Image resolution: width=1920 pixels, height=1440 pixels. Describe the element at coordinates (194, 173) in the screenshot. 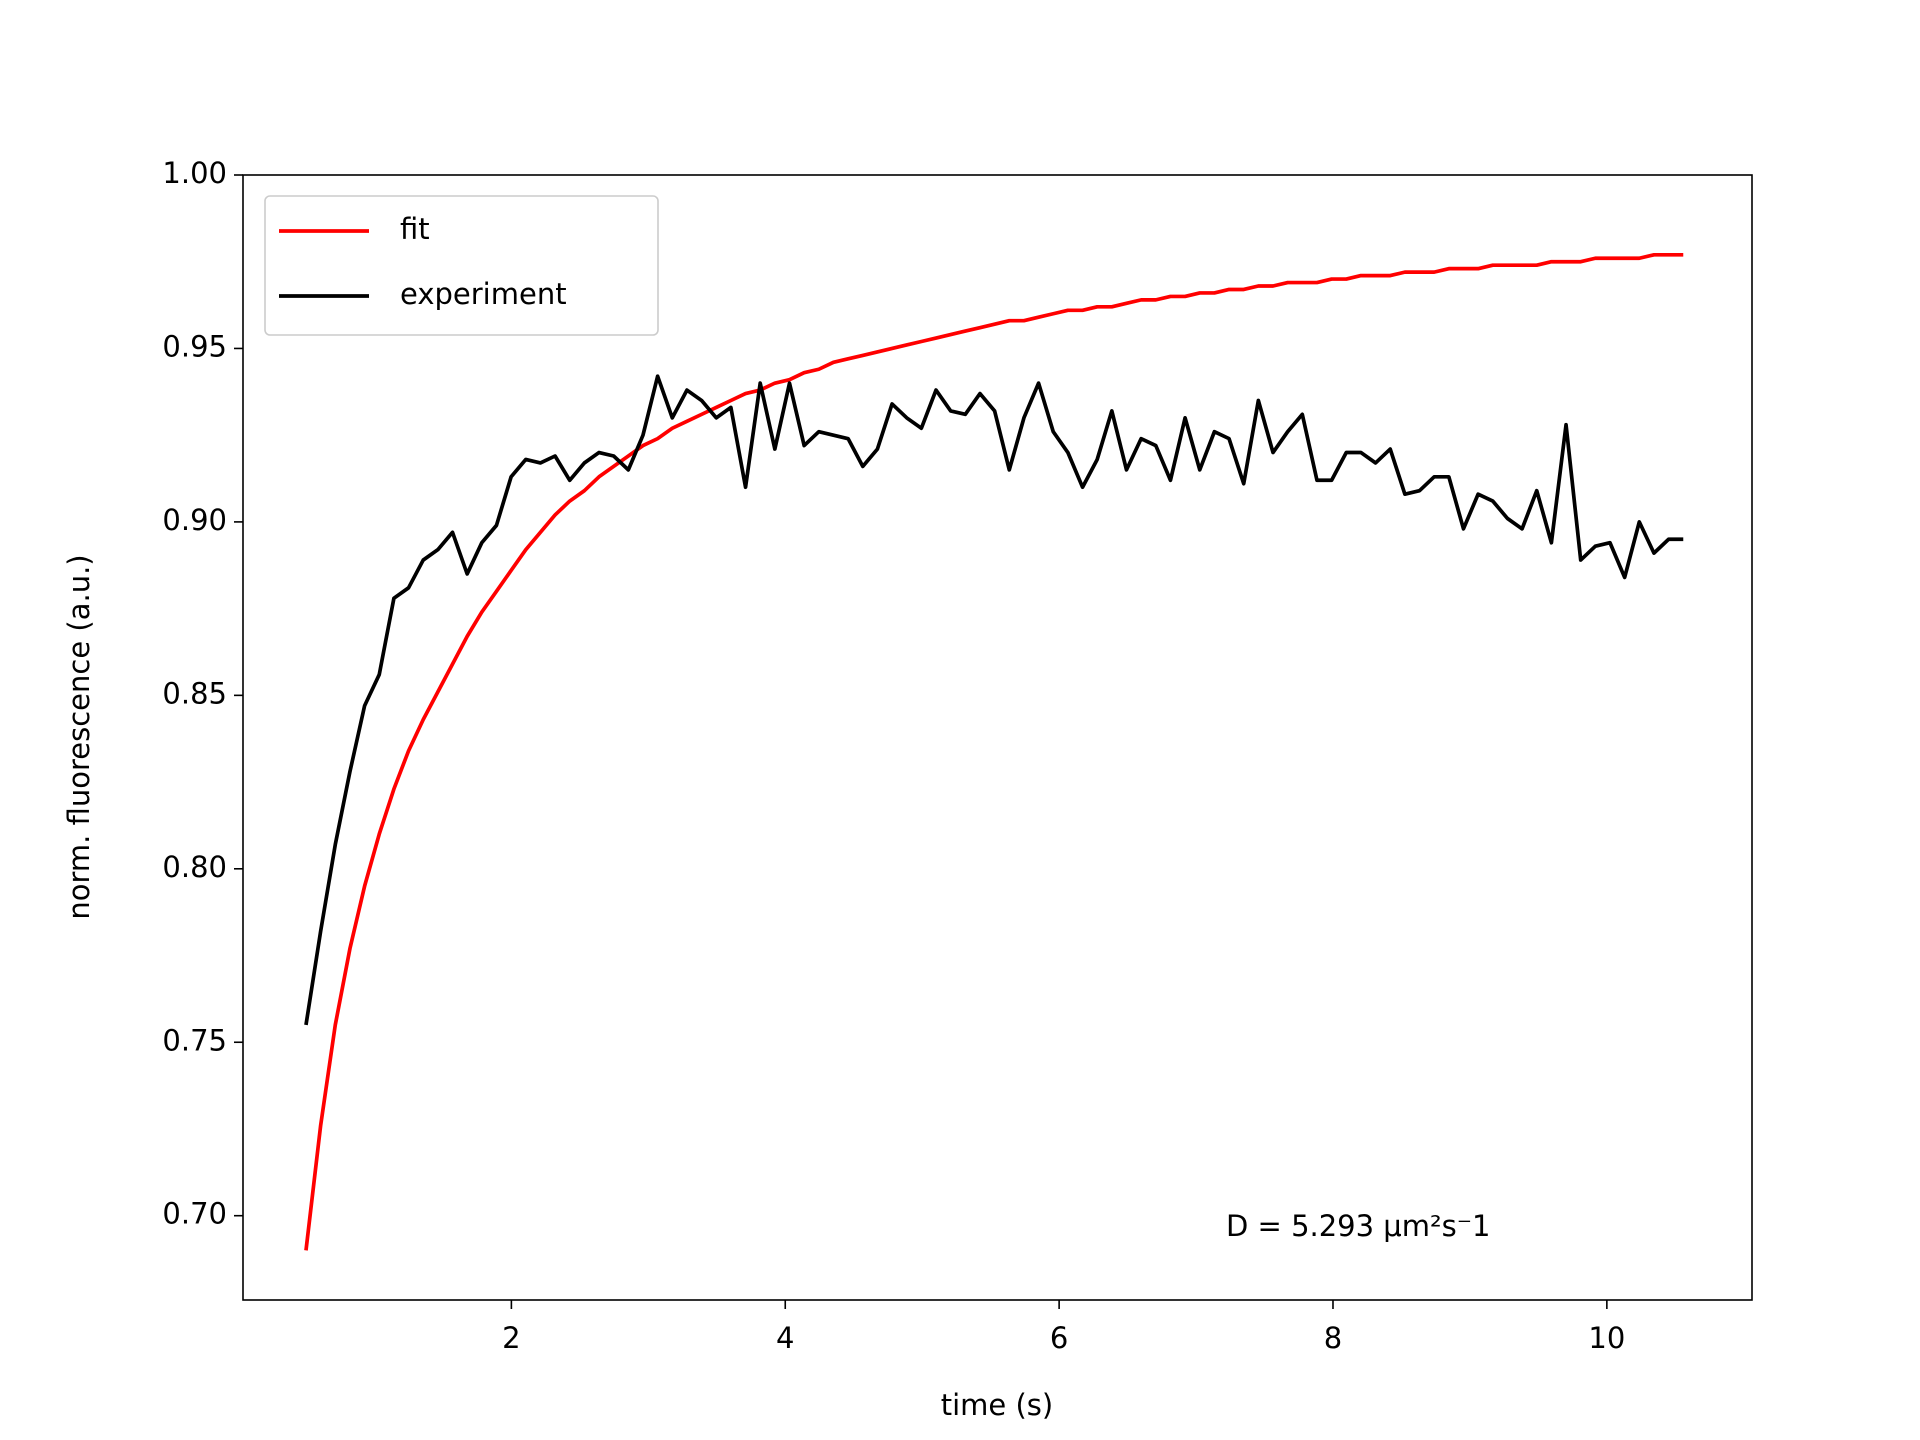

I see `y-tick-label: 1.00` at that location.